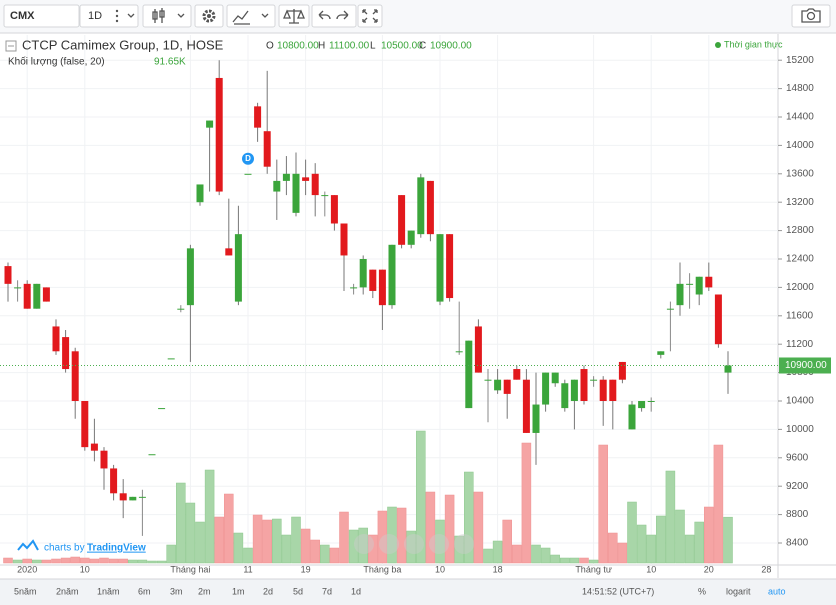 The width and height of the screenshot is (836, 605). Describe the element at coordinates (356, 591) in the screenshot. I see `range-button: 1d` at that location.